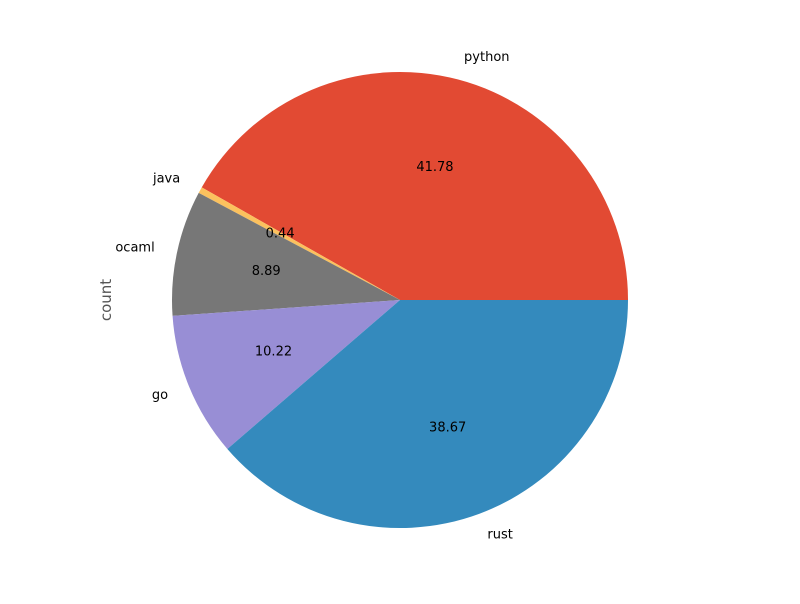 The height and width of the screenshot is (604, 800). Describe the element at coordinates (286, 374) in the screenshot. I see `pie-slice-go` at that location.